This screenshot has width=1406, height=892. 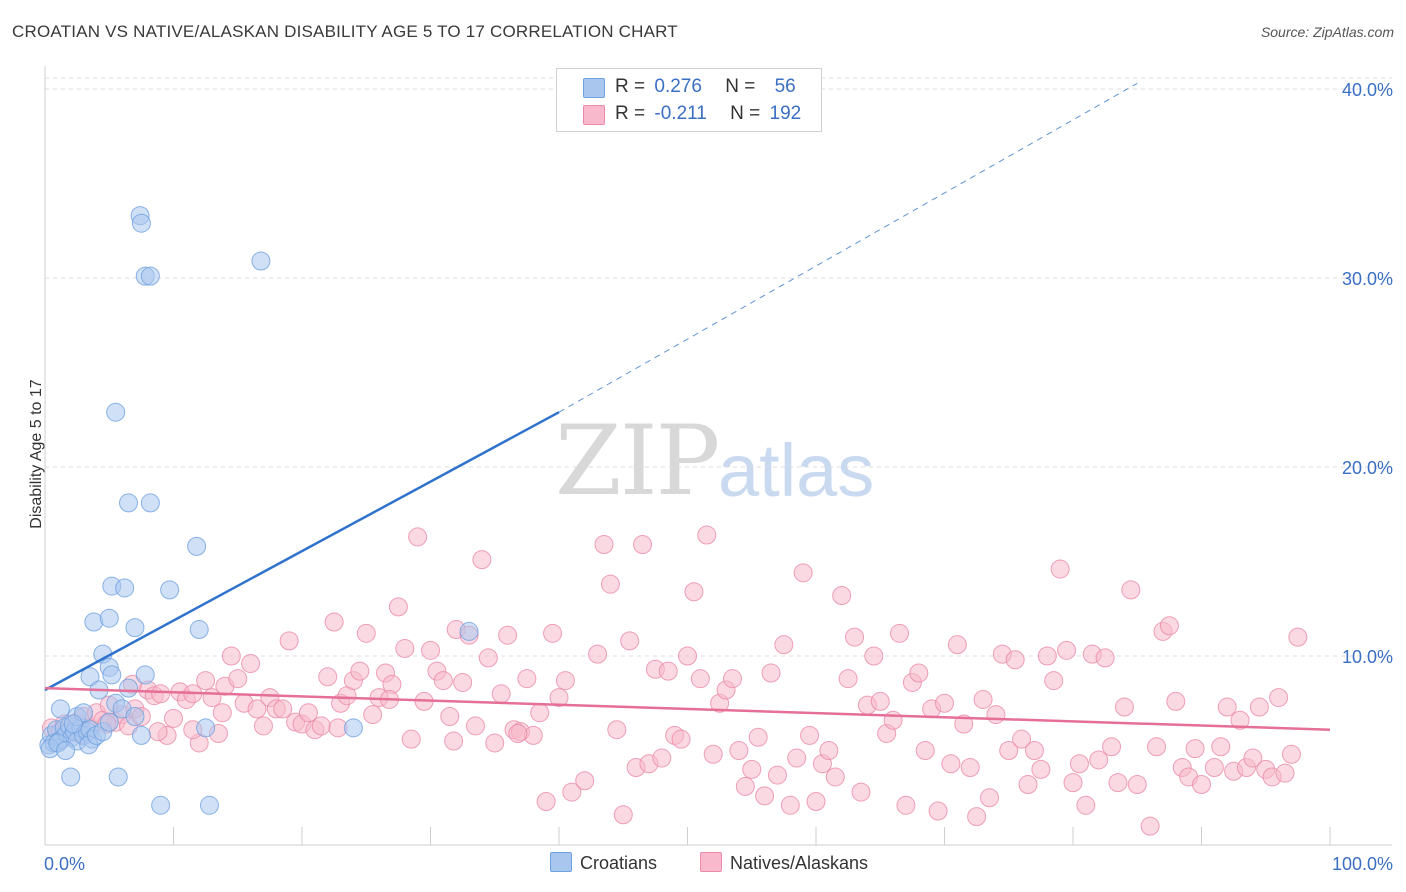 What do you see at coordinates (1367, 468) in the screenshot?
I see `y-tick-label: 20.0%` at bounding box center [1367, 468].